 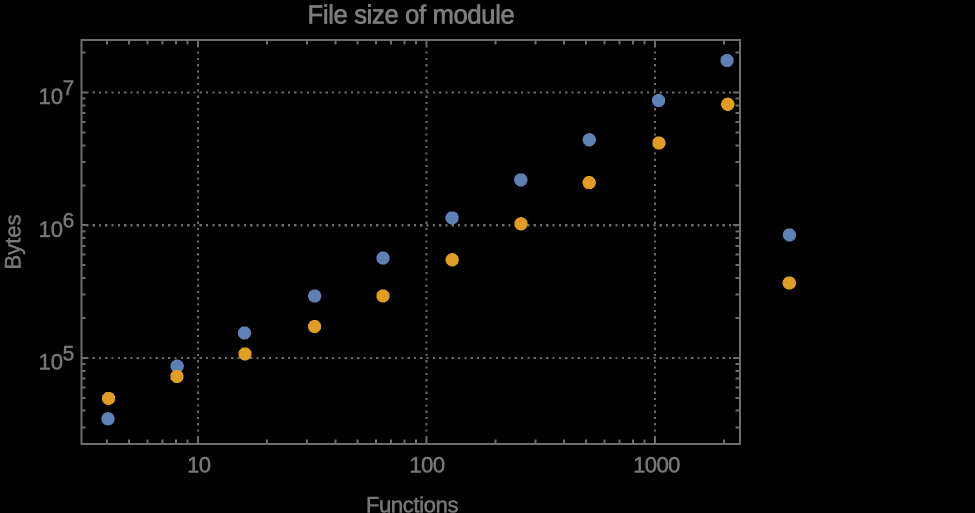 I want to click on svg-text: Functions, so click(x=412, y=502).